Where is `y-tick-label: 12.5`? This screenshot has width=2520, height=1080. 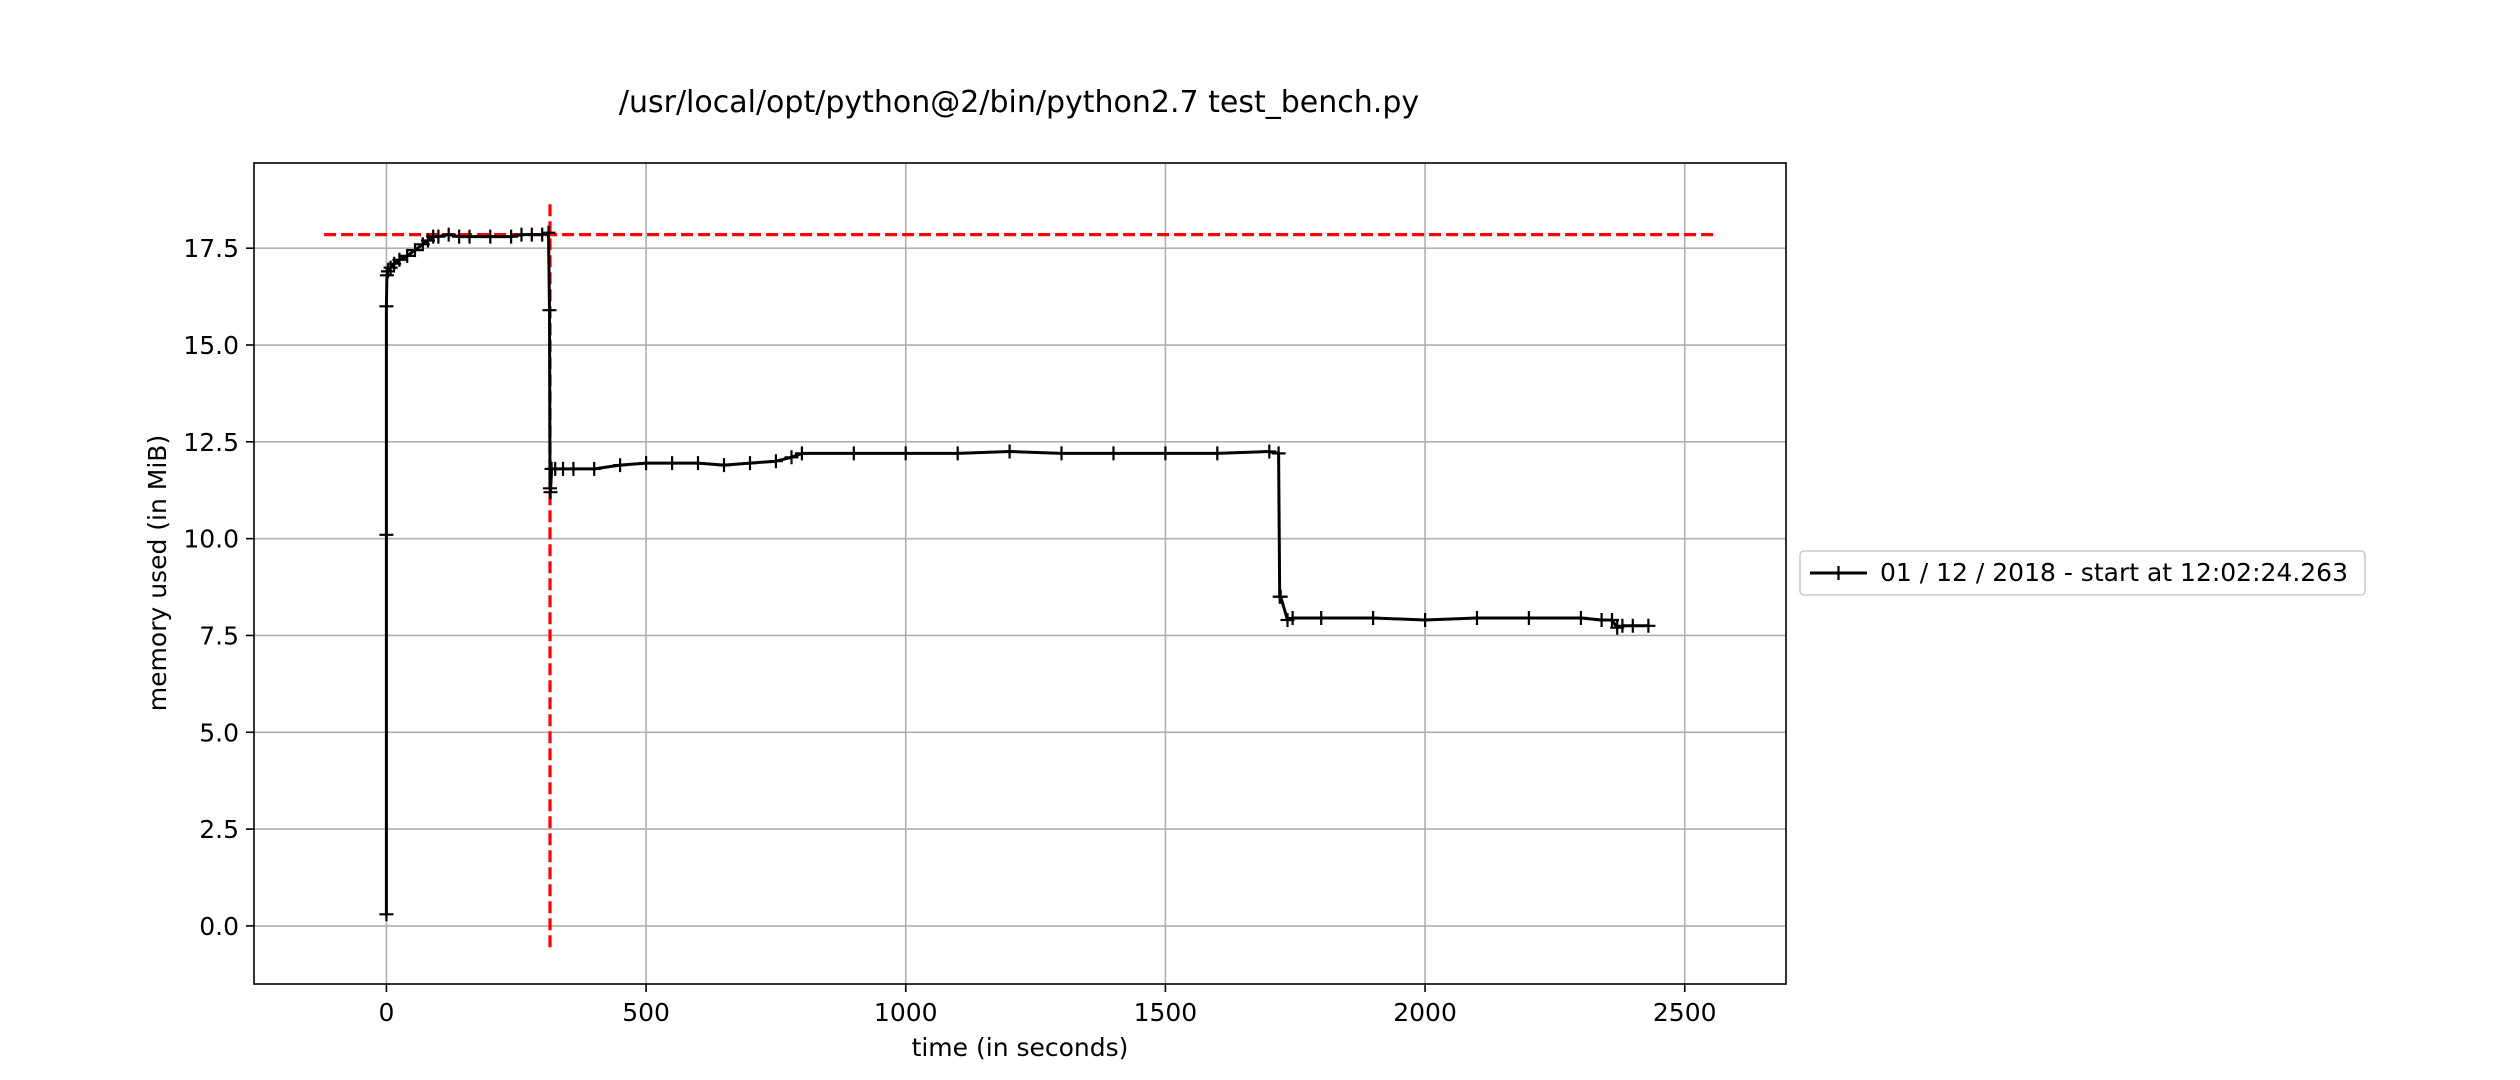 y-tick-label: 12.5 is located at coordinates (211, 442).